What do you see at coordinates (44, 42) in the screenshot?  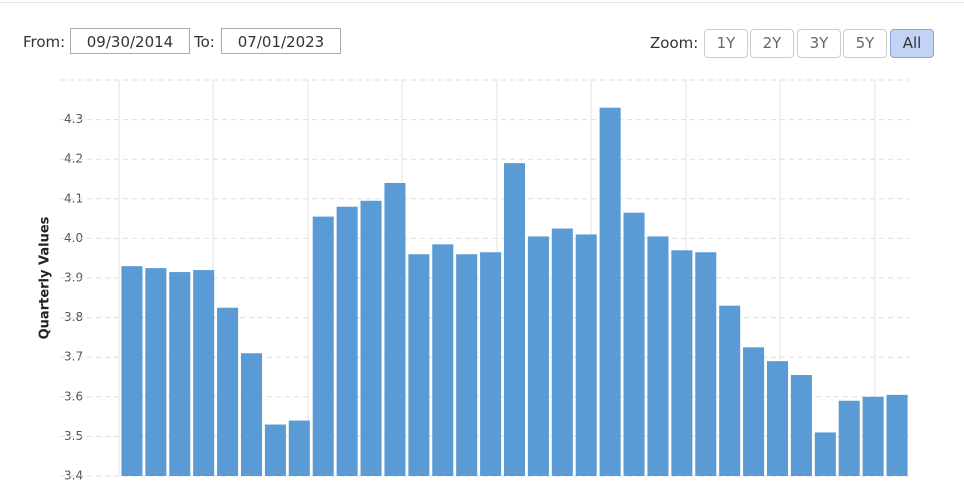 I see `from-label: From:` at bounding box center [44, 42].